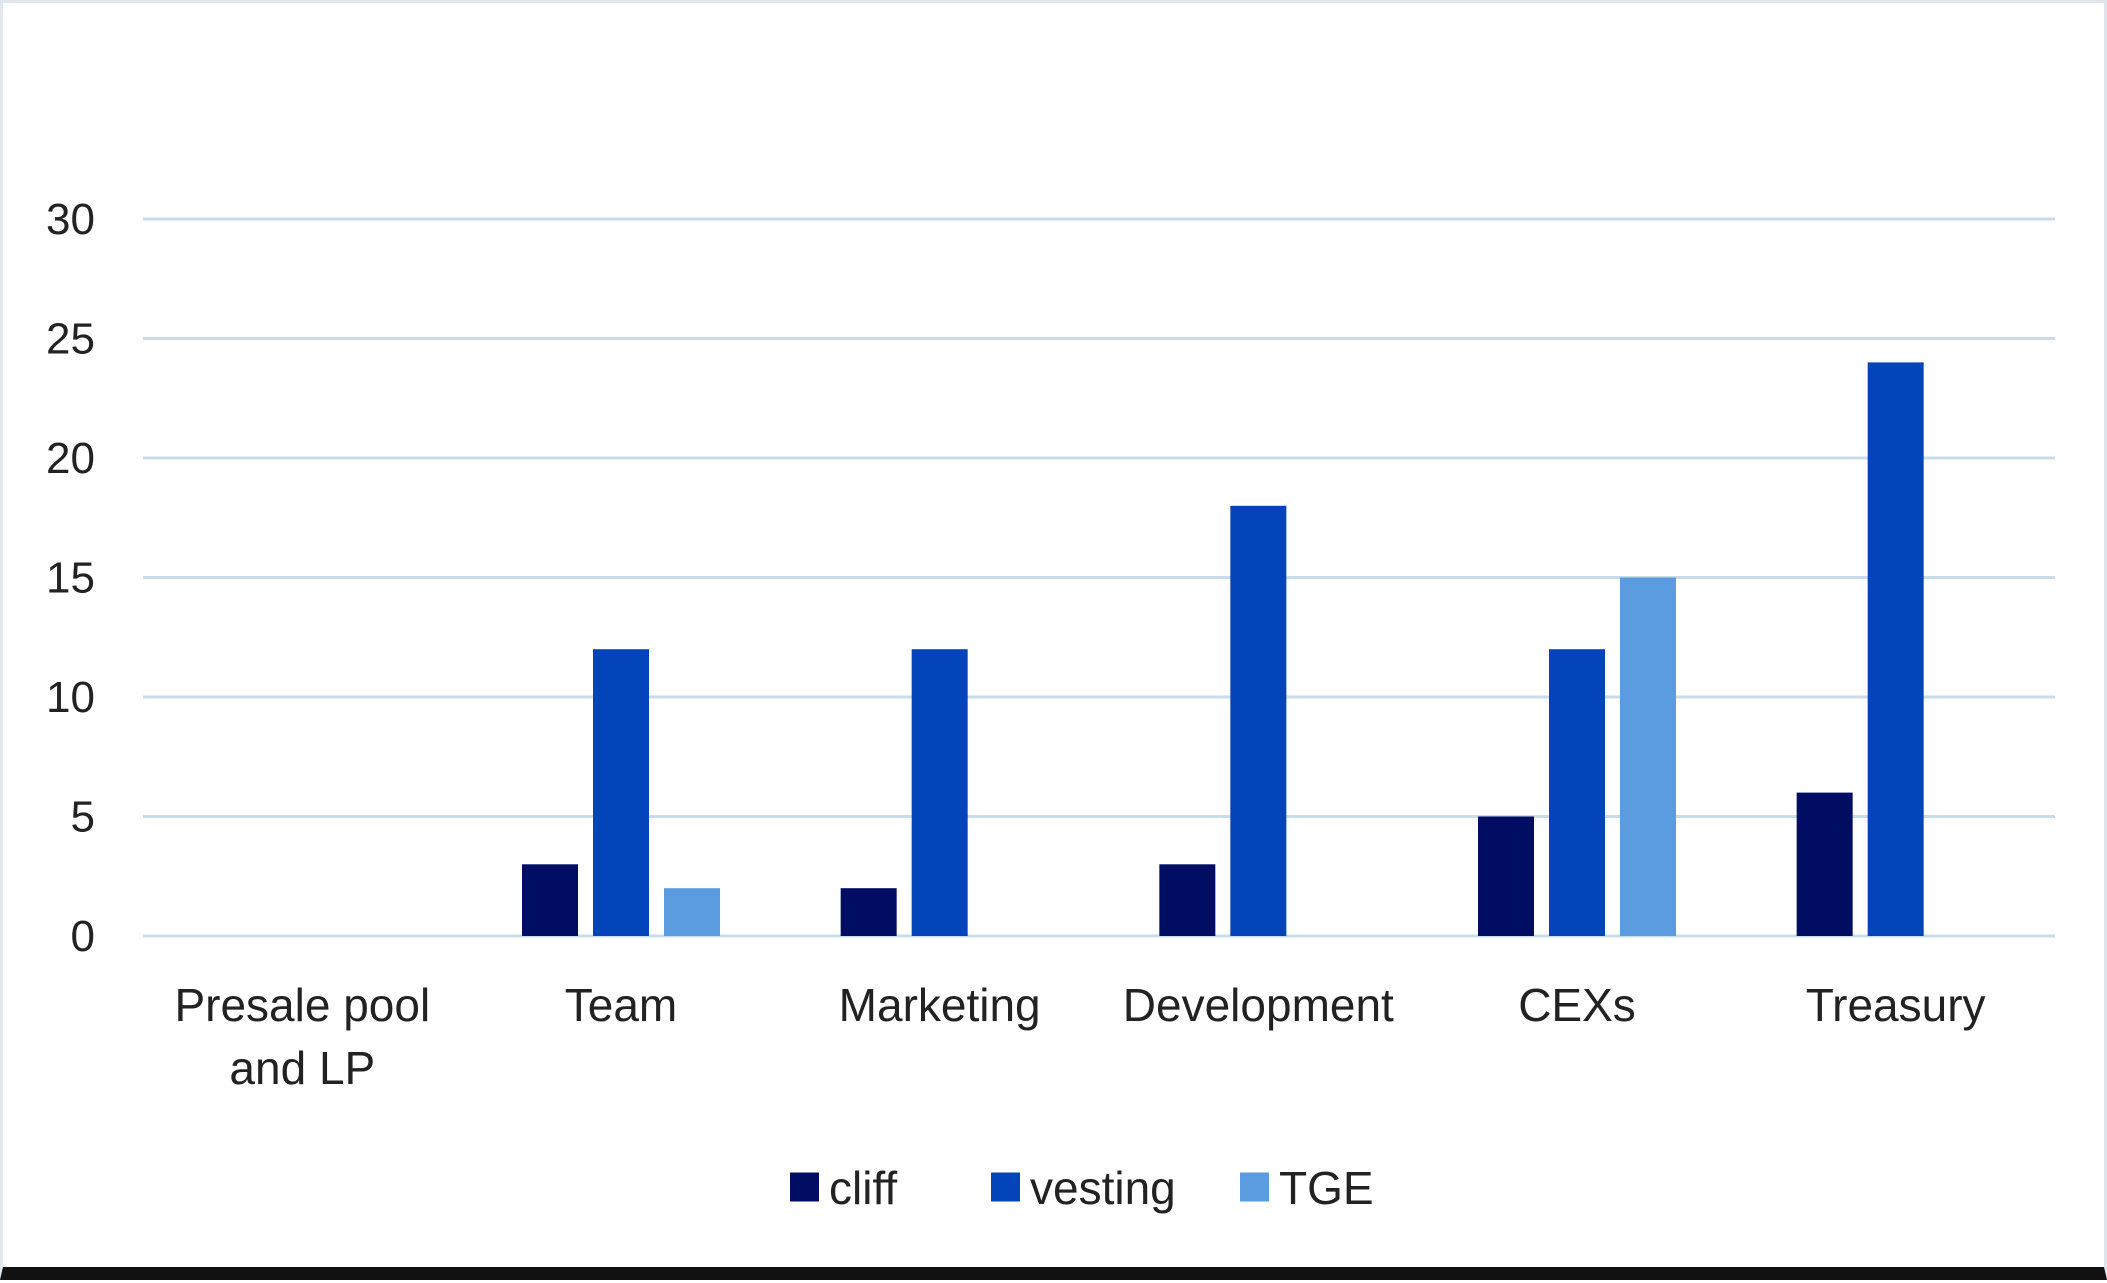 This screenshot has height=1283, width=2107. What do you see at coordinates (940, 1005) in the screenshot?
I see `x-category-label: Marketing` at bounding box center [940, 1005].